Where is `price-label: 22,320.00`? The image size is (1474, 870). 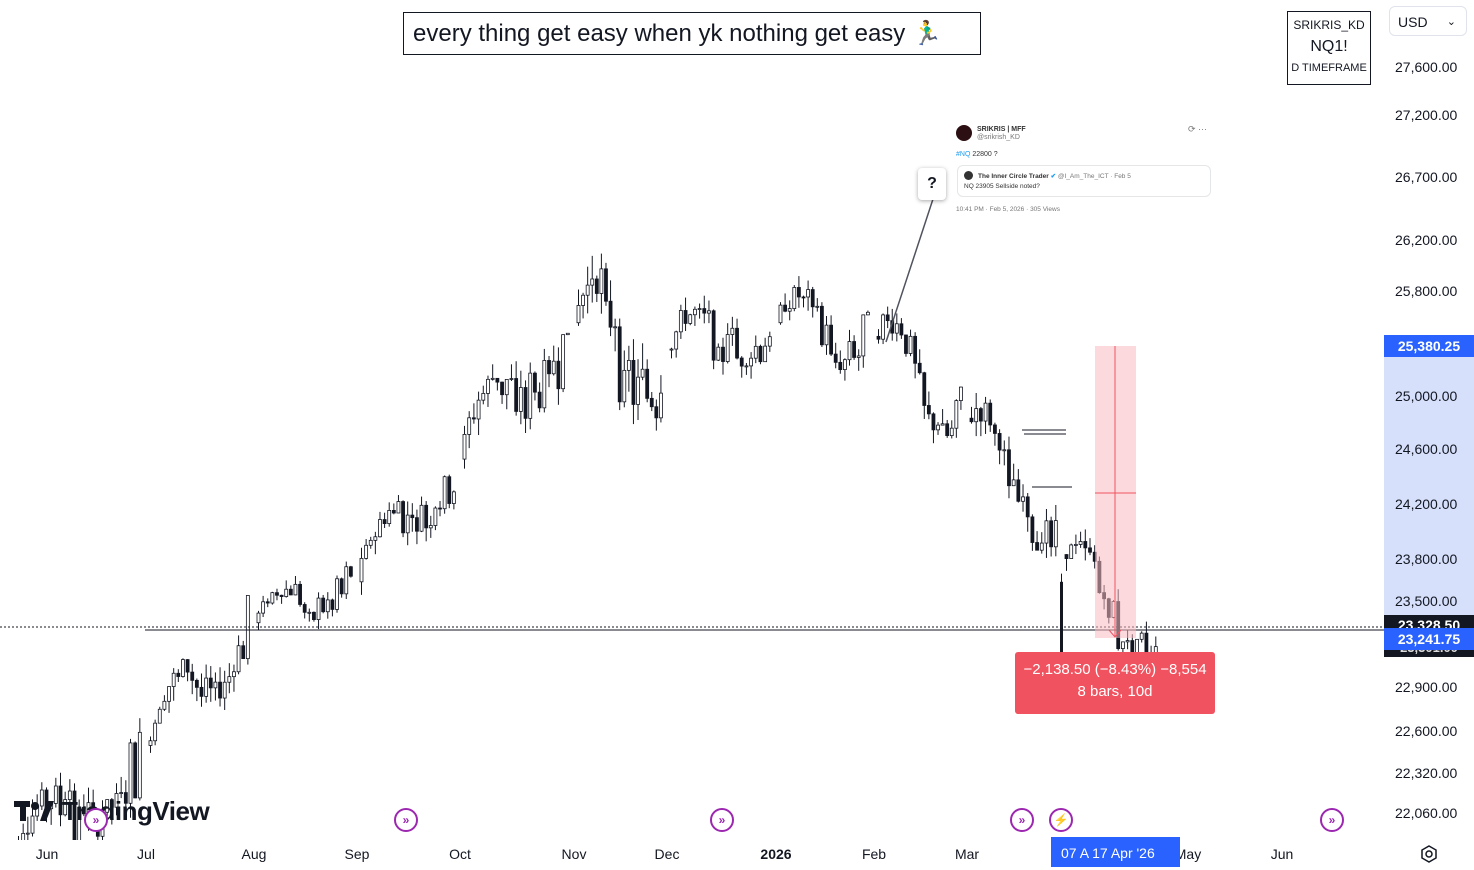 price-label: 22,320.00 is located at coordinates (1426, 773).